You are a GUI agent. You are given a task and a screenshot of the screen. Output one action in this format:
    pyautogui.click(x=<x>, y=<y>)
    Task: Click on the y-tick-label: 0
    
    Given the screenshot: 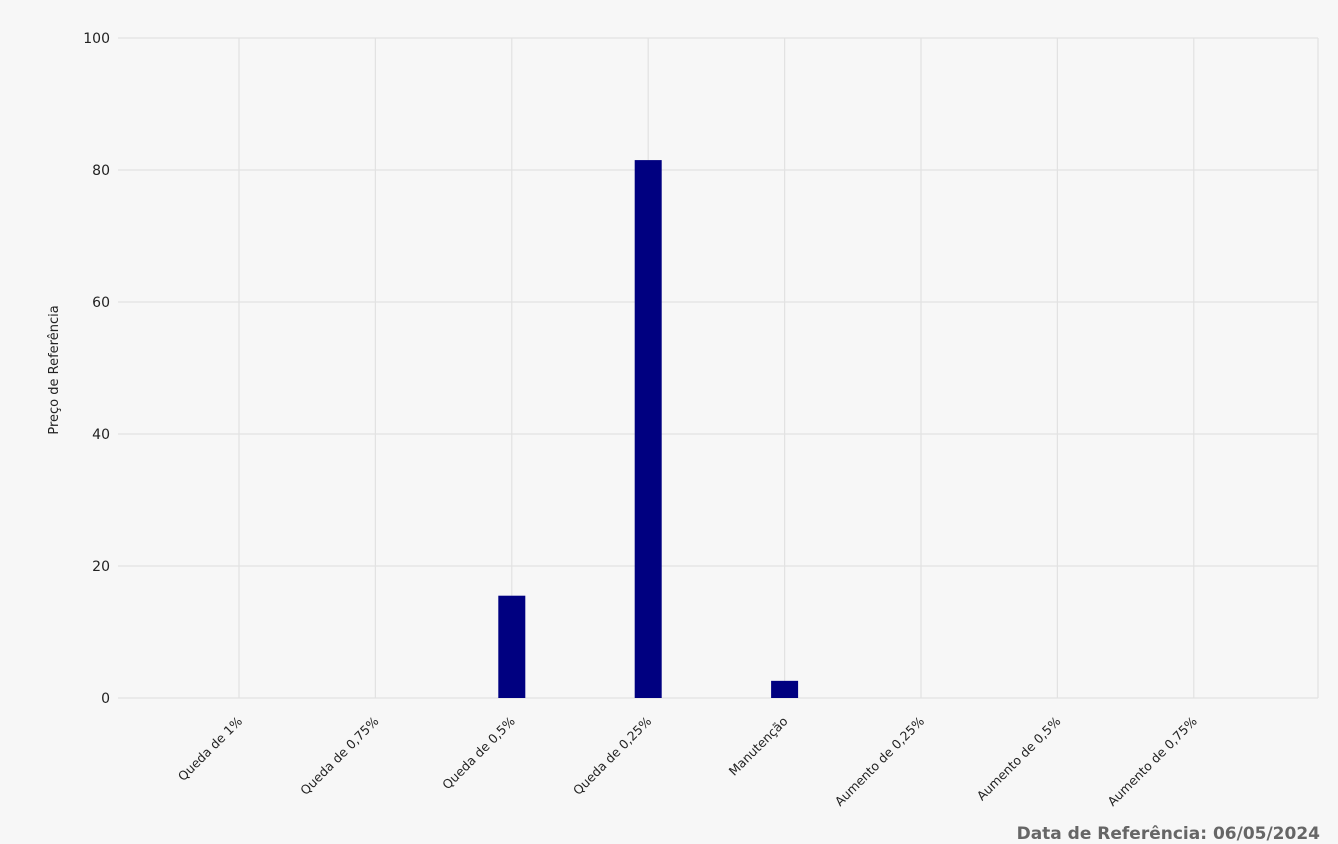 What is the action you would take?
    pyautogui.click(x=105, y=699)
    